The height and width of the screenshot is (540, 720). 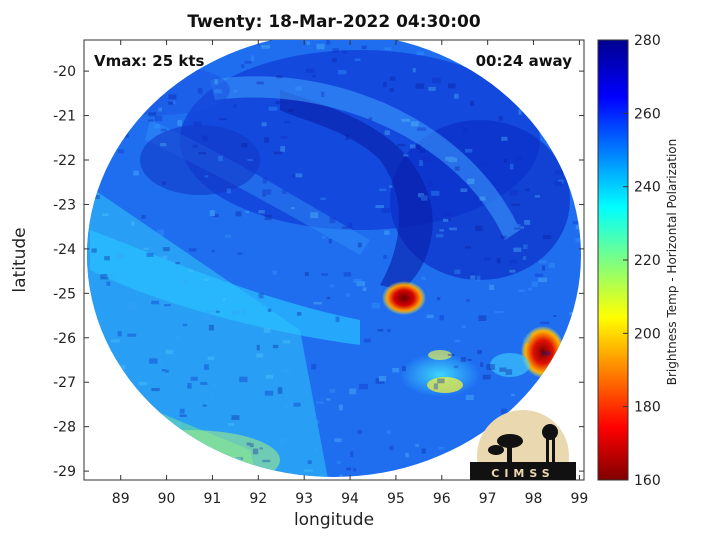 What do you see at coordinates (404, 298) in the screenshot?
I see `cold-core-feature` at bounding box center [404, 298].